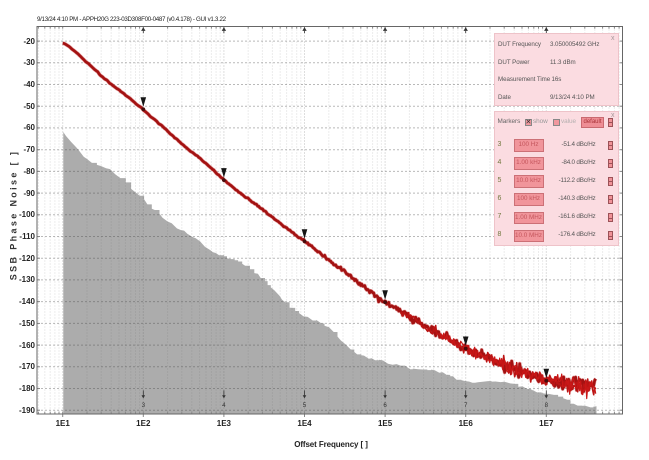 The height and width of the screenshot is (460, 649). I want to click on svg-text: 5, so click(305, 405).